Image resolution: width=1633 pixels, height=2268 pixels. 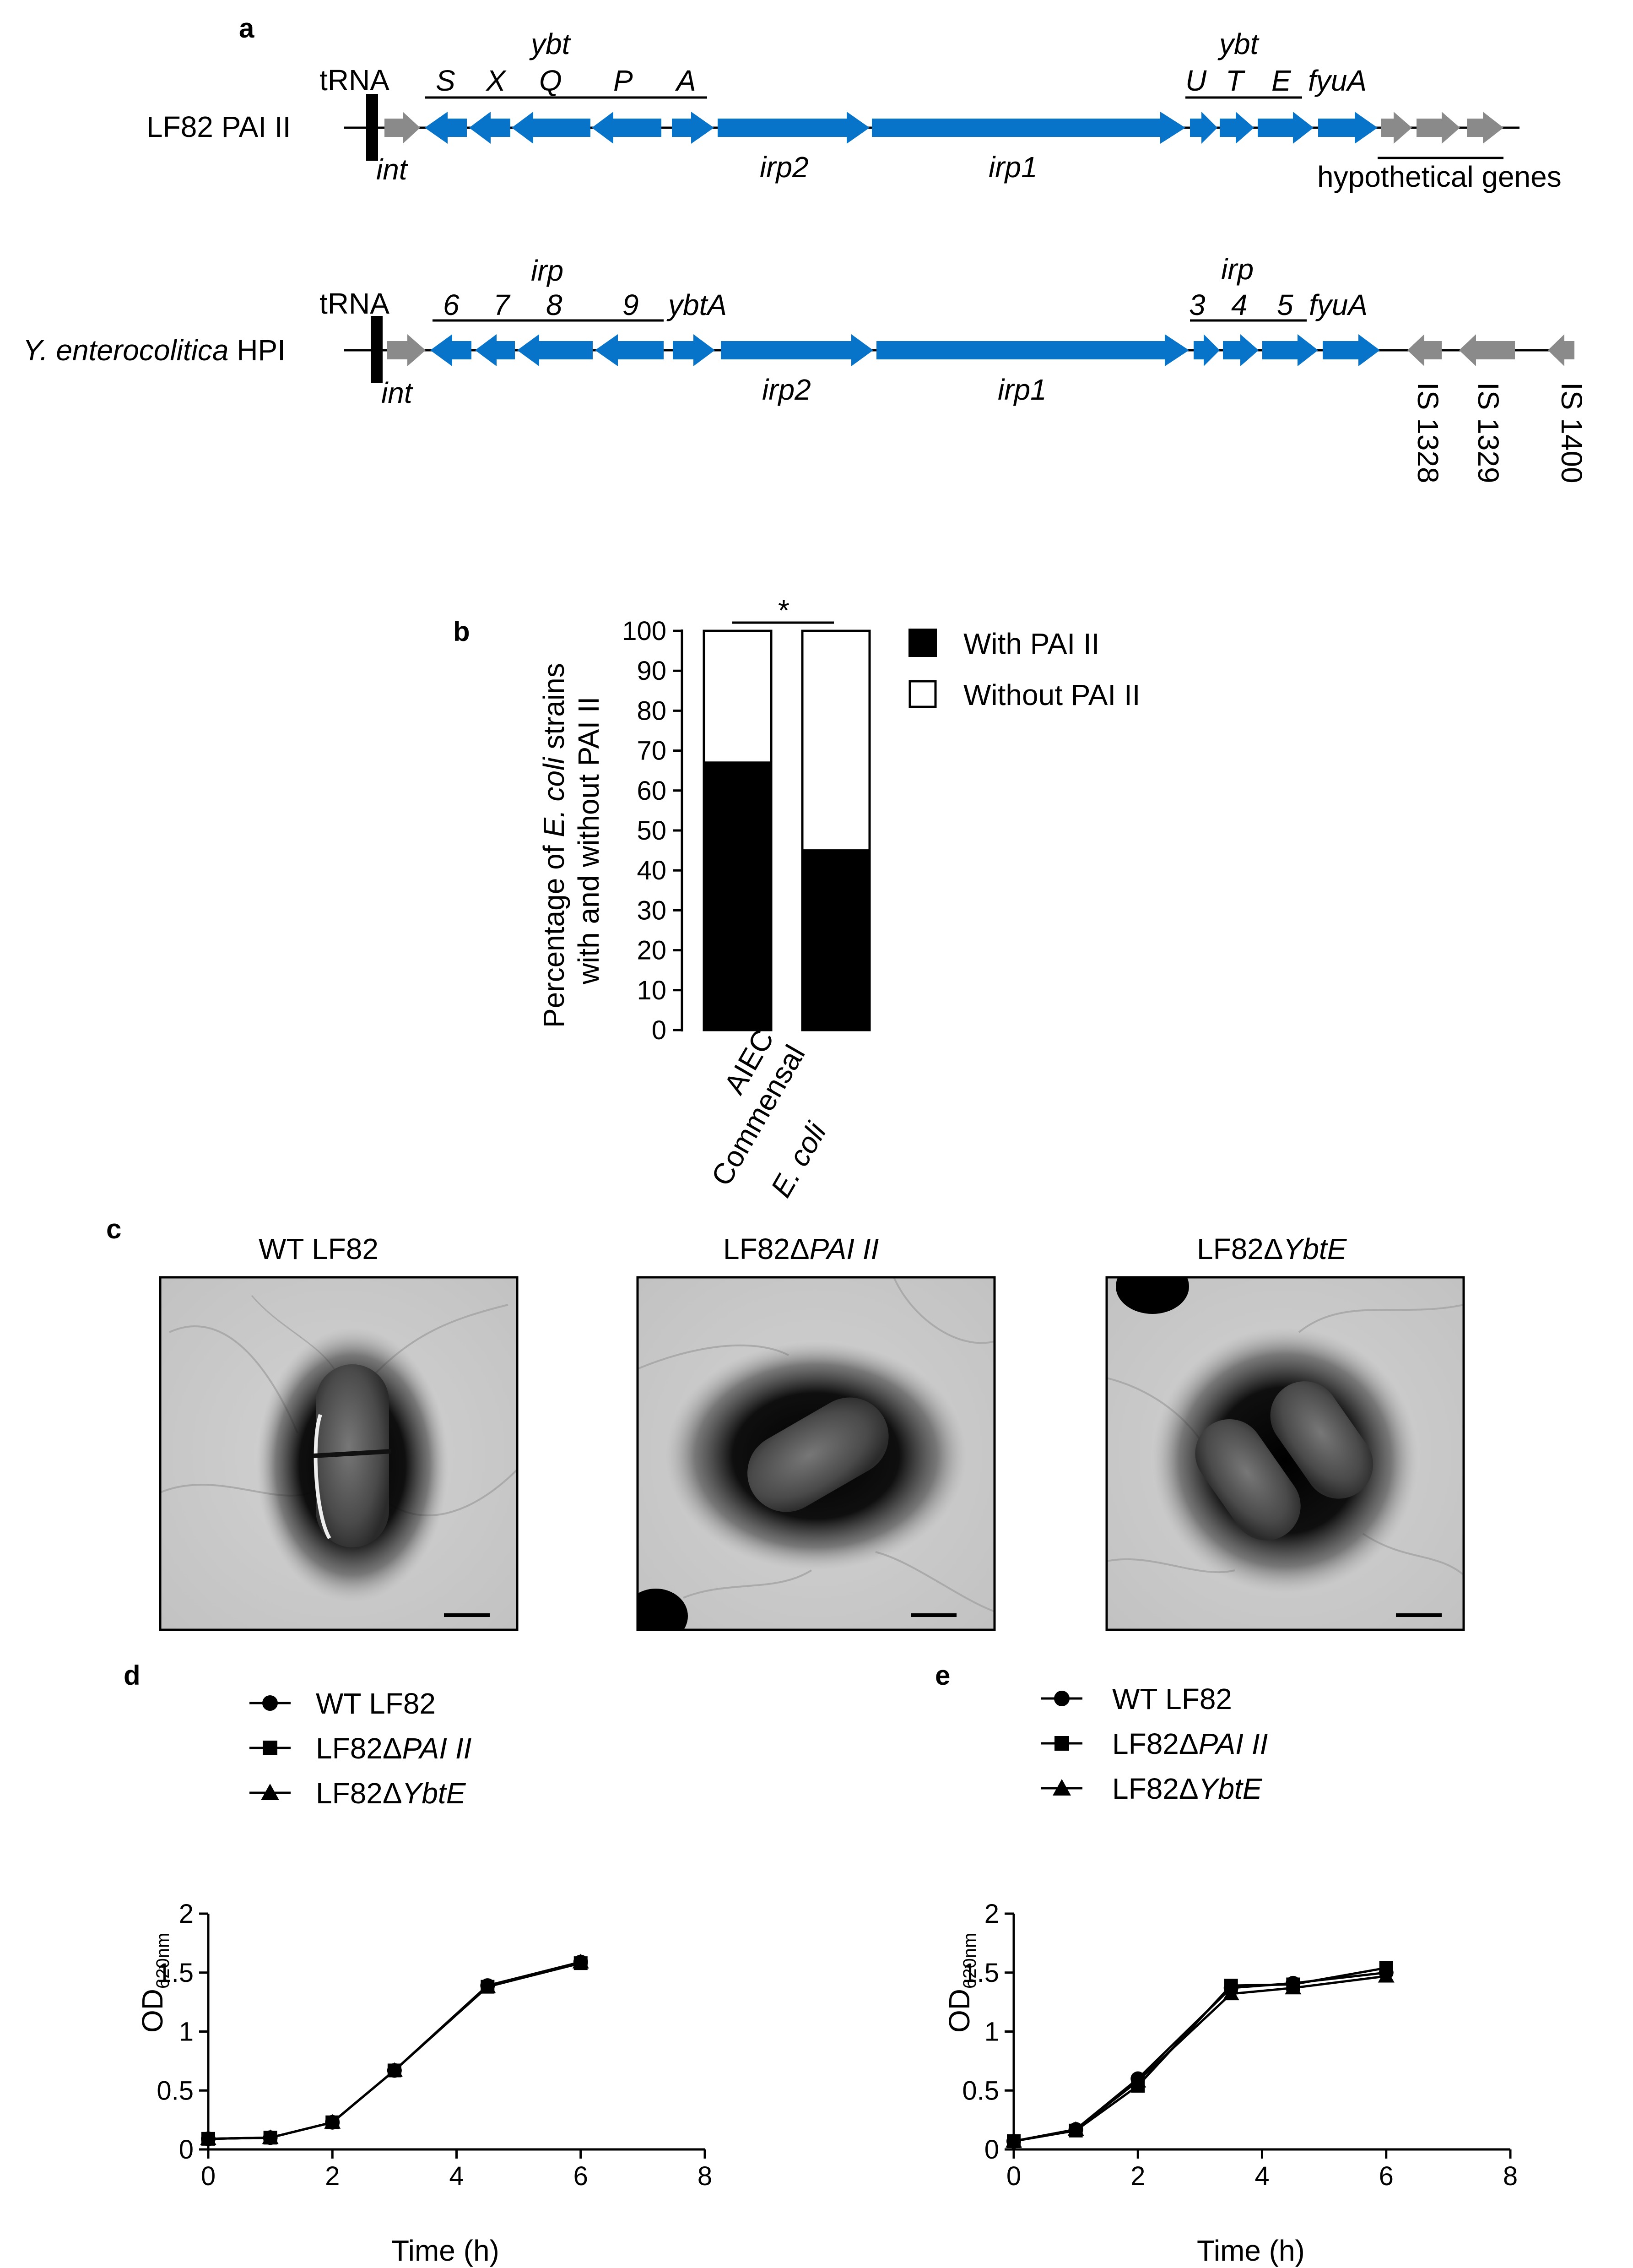 I want to click on panel-d-legend: WT LF82 LF82ΔPAI II LF82ΔYbtE, so click(x=360, y=1749).